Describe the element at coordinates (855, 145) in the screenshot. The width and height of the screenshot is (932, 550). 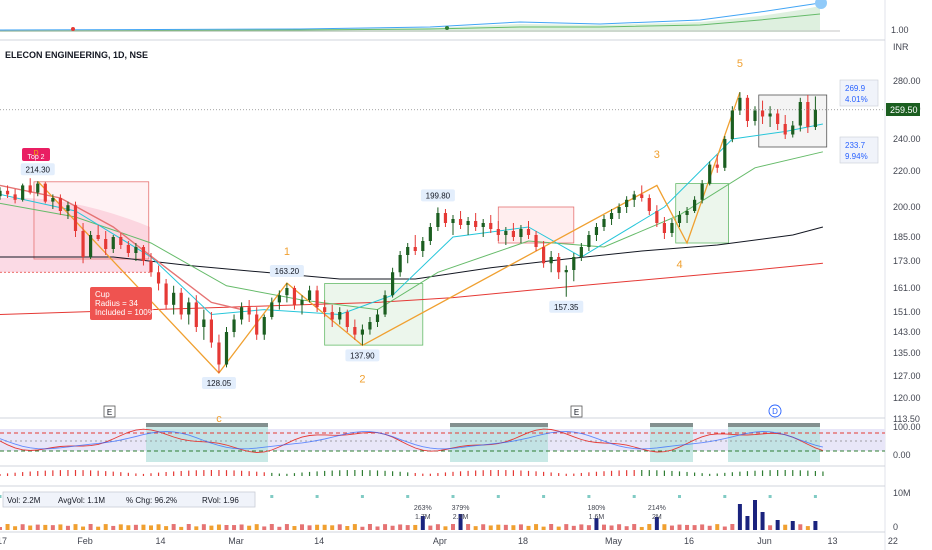
I see `range-lower-price: 233.7` at that location.